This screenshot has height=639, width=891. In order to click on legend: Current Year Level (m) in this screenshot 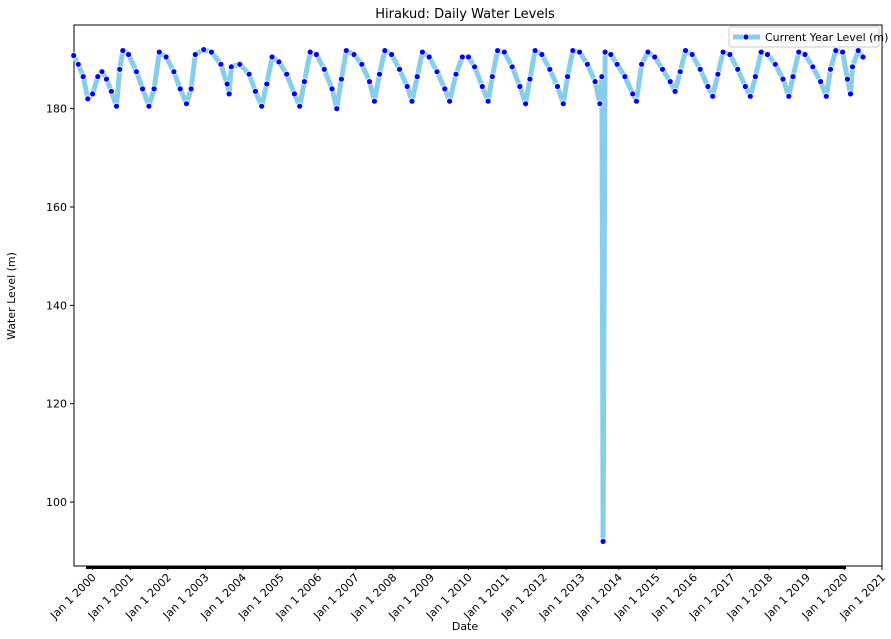, I will do `click(808, 37)`.